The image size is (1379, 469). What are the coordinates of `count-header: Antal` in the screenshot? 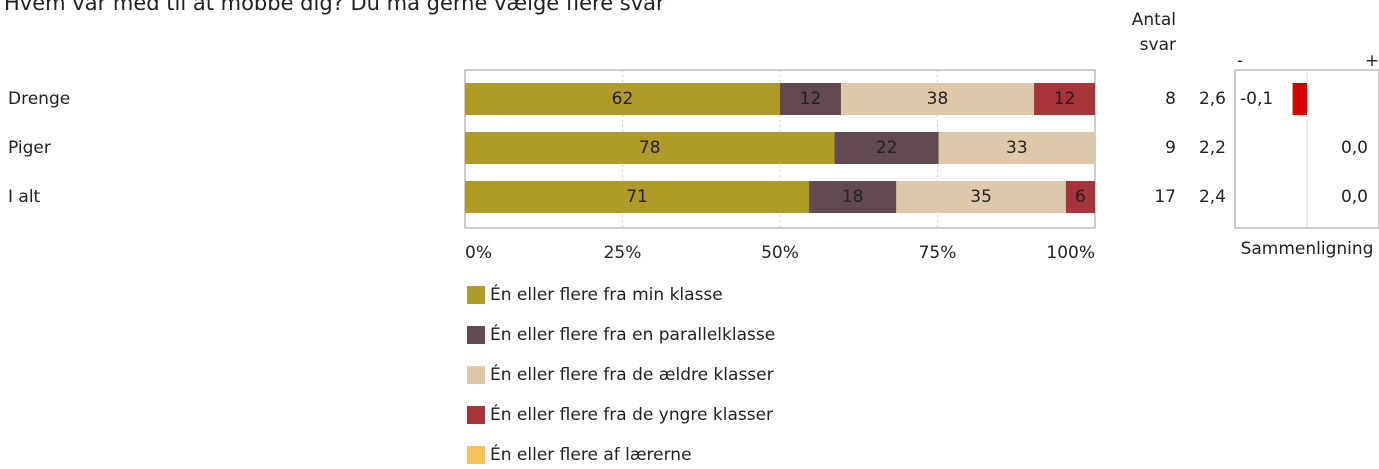 It's located at (1154, 20).